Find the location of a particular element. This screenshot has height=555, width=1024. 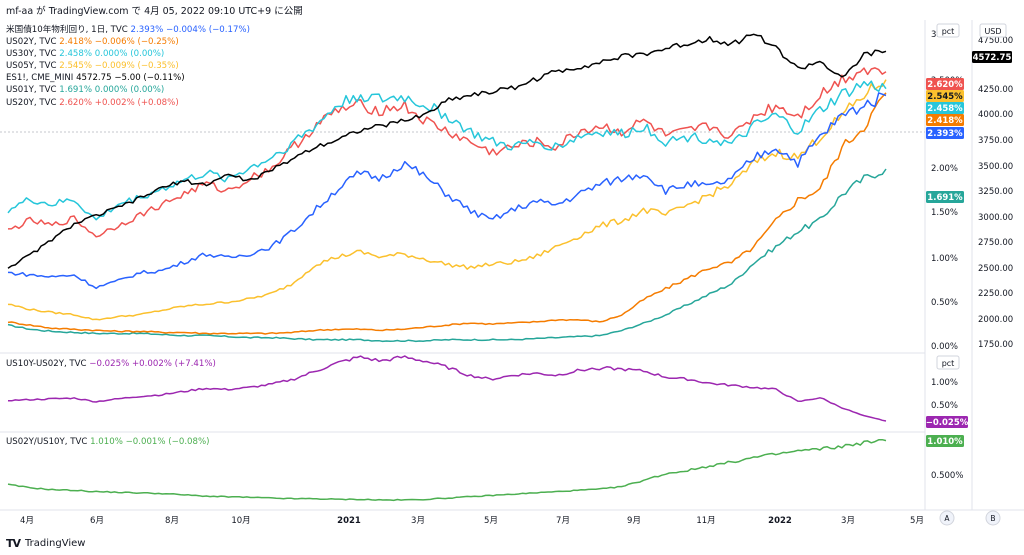

pct-badge-main-text: pct is located at coordinates (948, 31).